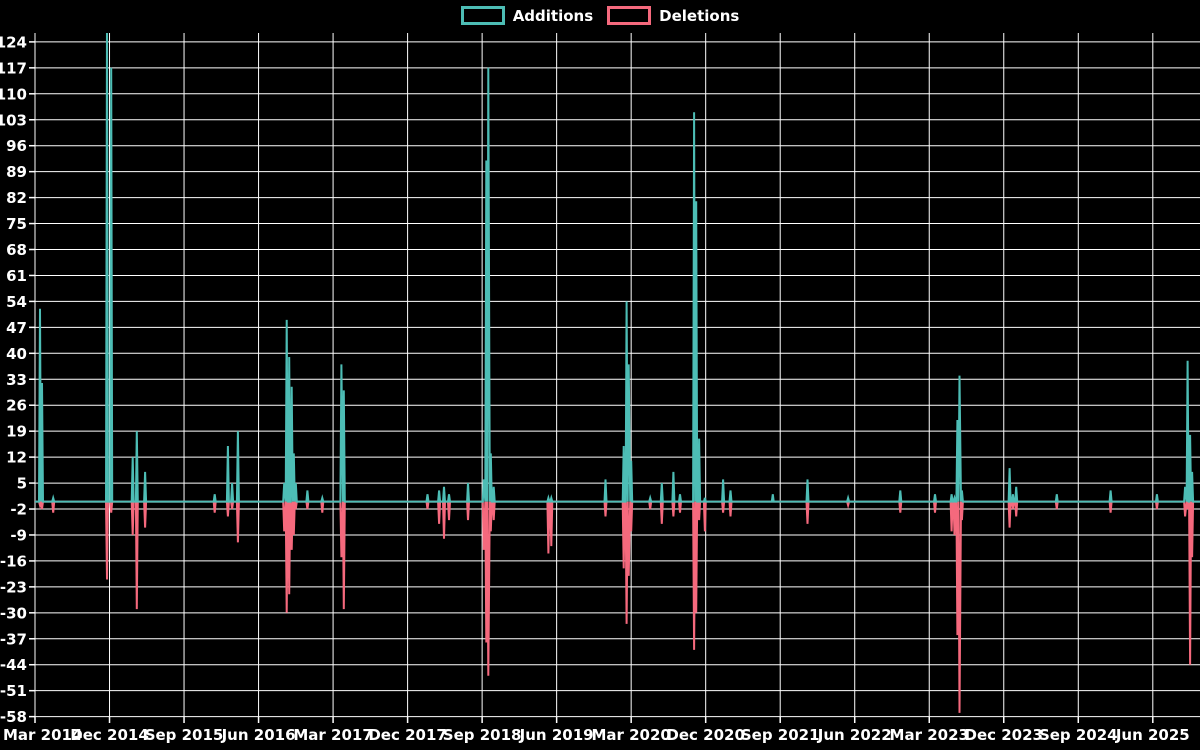  I want to click on y-tick-label: 124, so click(13, 42).